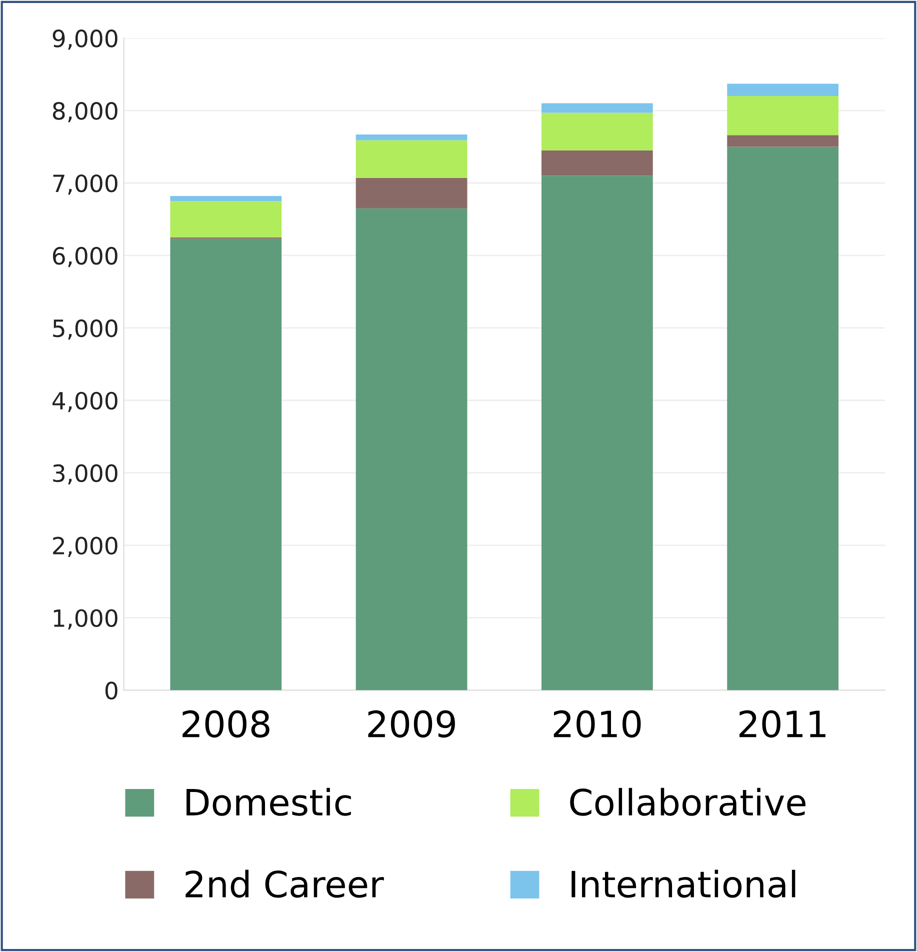  What do you see at coordinates (411, 724) in the screenshot?
I see `x-tick-label: 2009` at bounding box center [411, 724].